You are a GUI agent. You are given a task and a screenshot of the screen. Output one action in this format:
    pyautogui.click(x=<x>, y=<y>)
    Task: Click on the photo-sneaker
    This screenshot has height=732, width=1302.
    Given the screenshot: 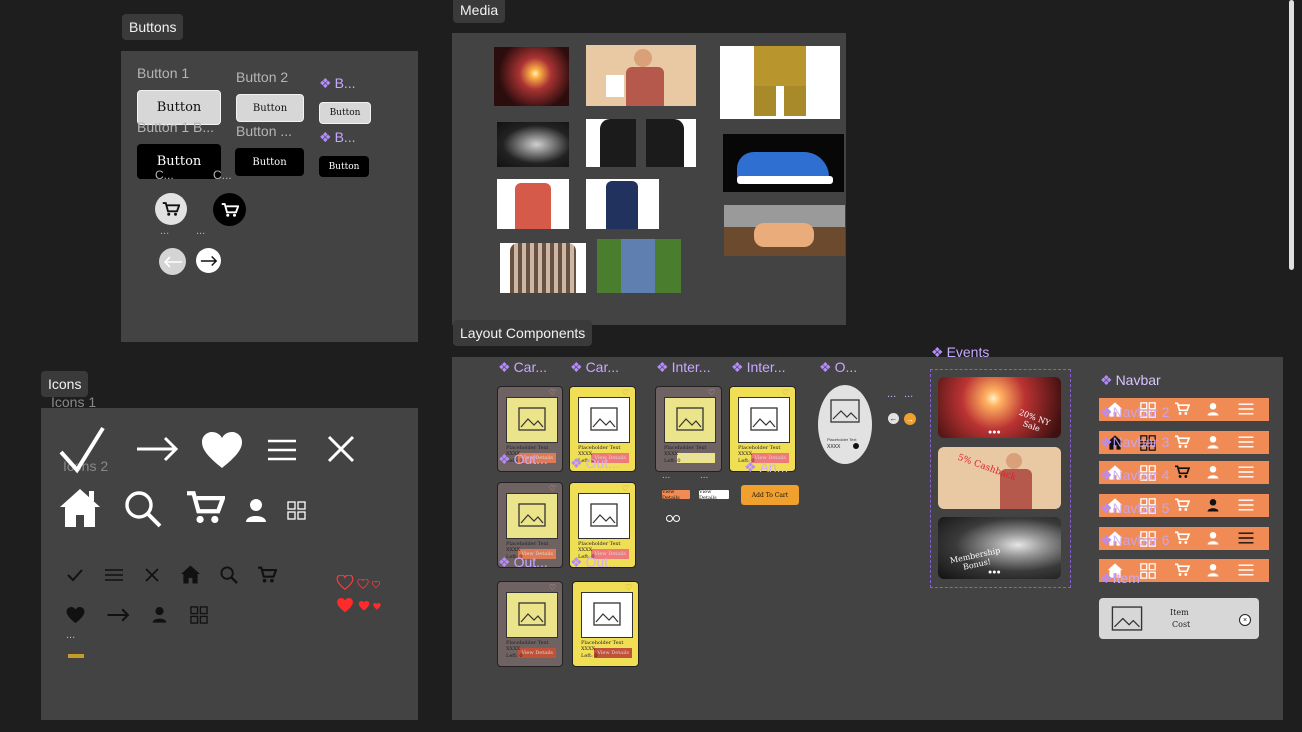 What is the action you would take?
    pyautogui.click(x=783, y=163)
    